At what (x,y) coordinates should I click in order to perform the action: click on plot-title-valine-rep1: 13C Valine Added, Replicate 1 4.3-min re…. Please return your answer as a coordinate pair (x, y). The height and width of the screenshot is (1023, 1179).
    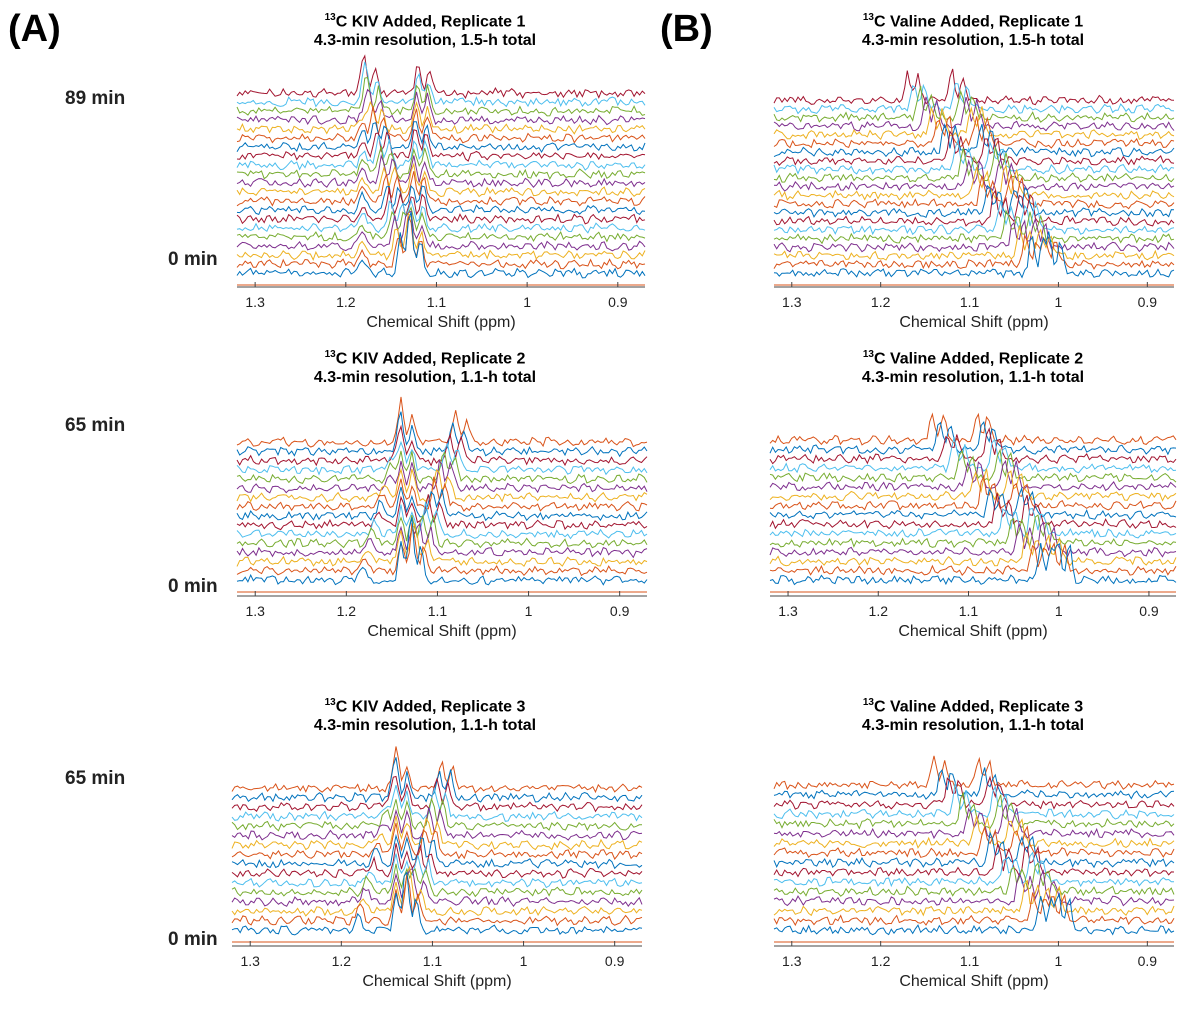
    Looking at the image, I should click on (973, 31).